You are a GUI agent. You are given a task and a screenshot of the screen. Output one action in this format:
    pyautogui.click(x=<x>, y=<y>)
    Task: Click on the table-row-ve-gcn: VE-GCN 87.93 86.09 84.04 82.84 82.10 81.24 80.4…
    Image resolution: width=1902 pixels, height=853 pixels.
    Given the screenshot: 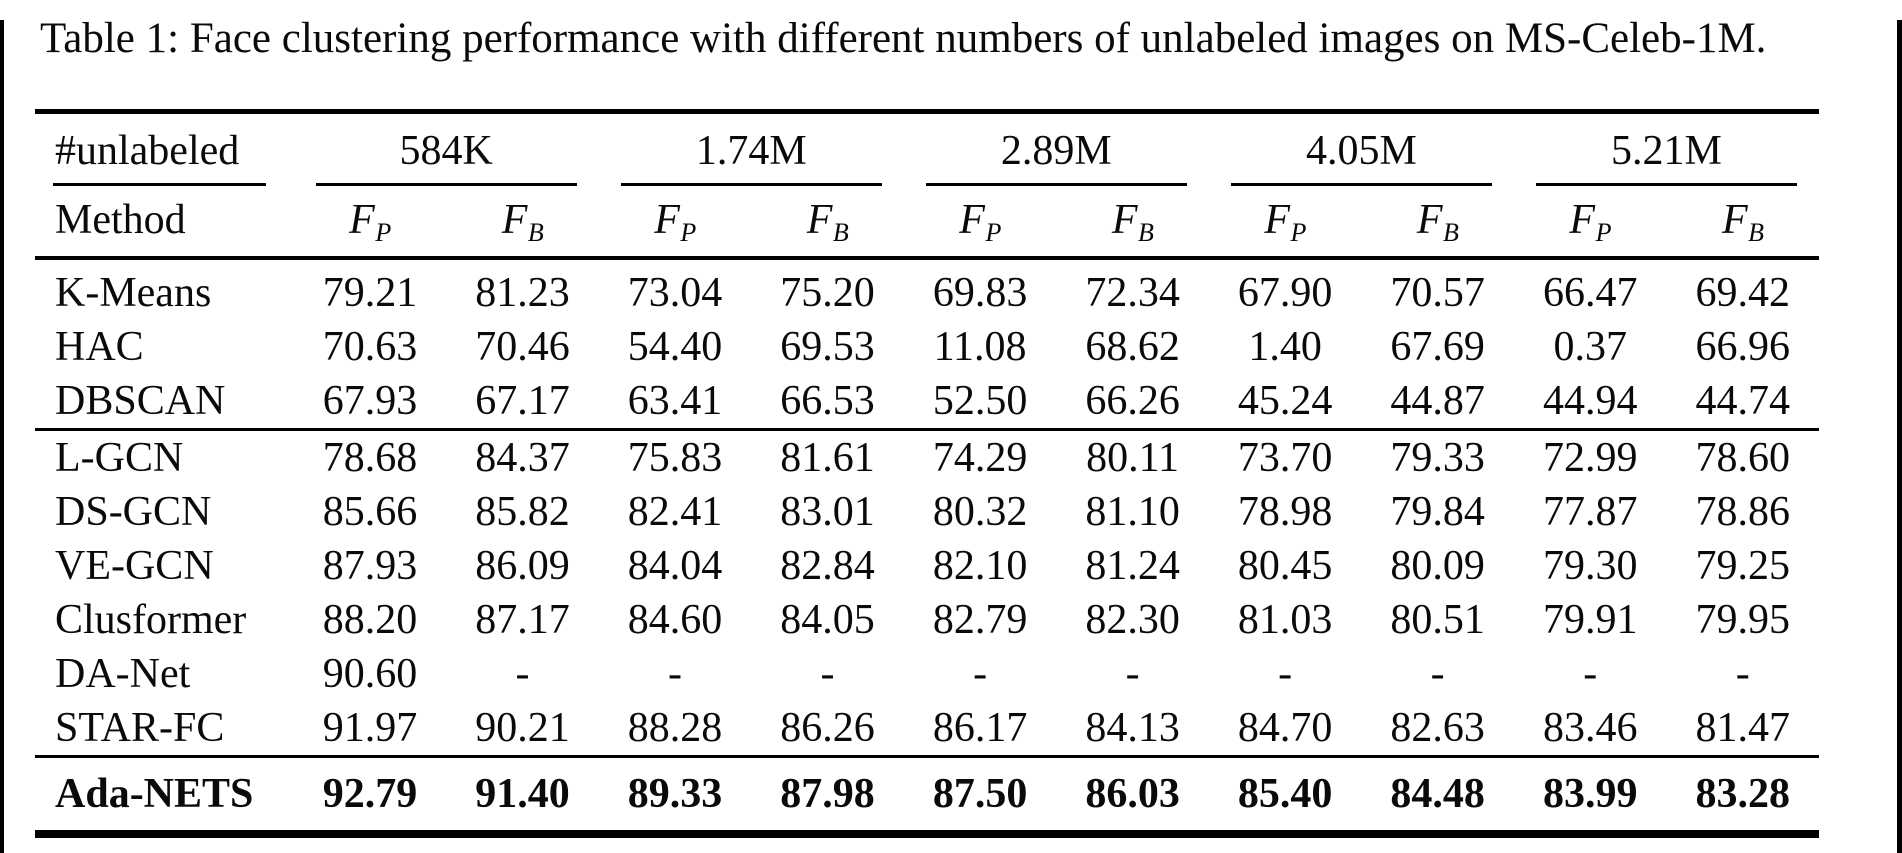 What is the action you would take?
    pyautogui.click(x=927, y=566)
    